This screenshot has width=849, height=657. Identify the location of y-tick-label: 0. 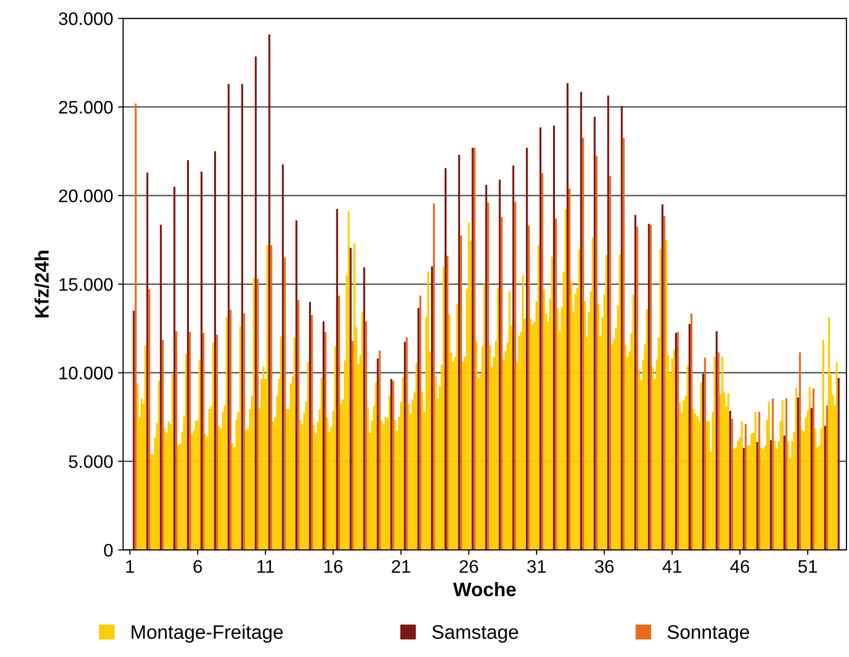
(108, 550).